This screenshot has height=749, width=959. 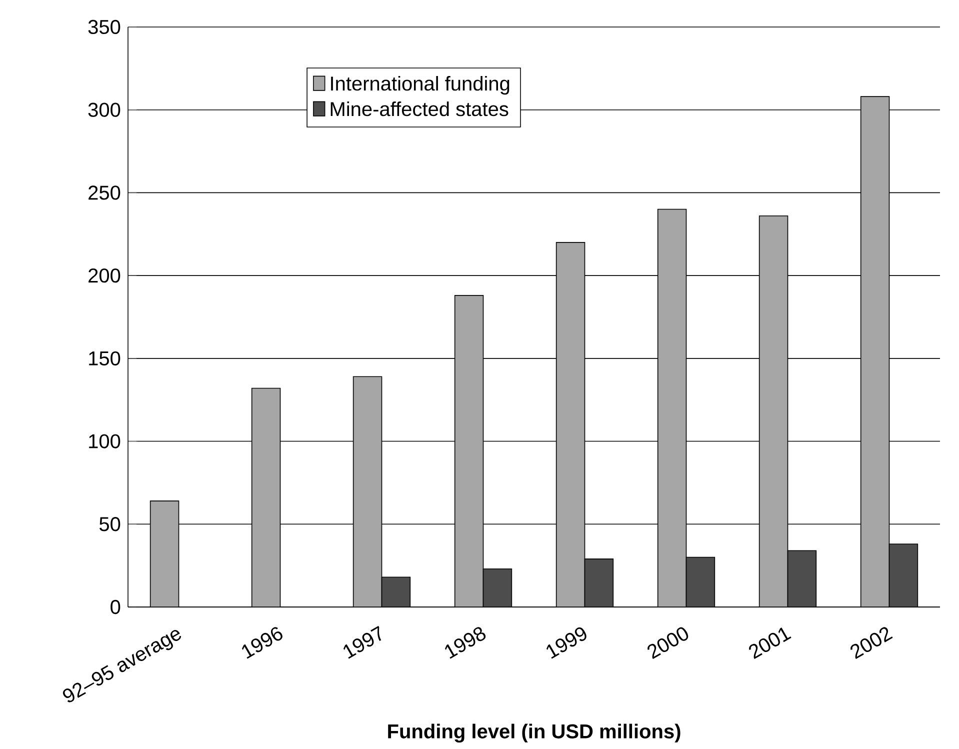 What do you see at coordinates (363, 642) in the screenshot?
I see `x-tick-label: 1997` at bounding box center [363, 642].